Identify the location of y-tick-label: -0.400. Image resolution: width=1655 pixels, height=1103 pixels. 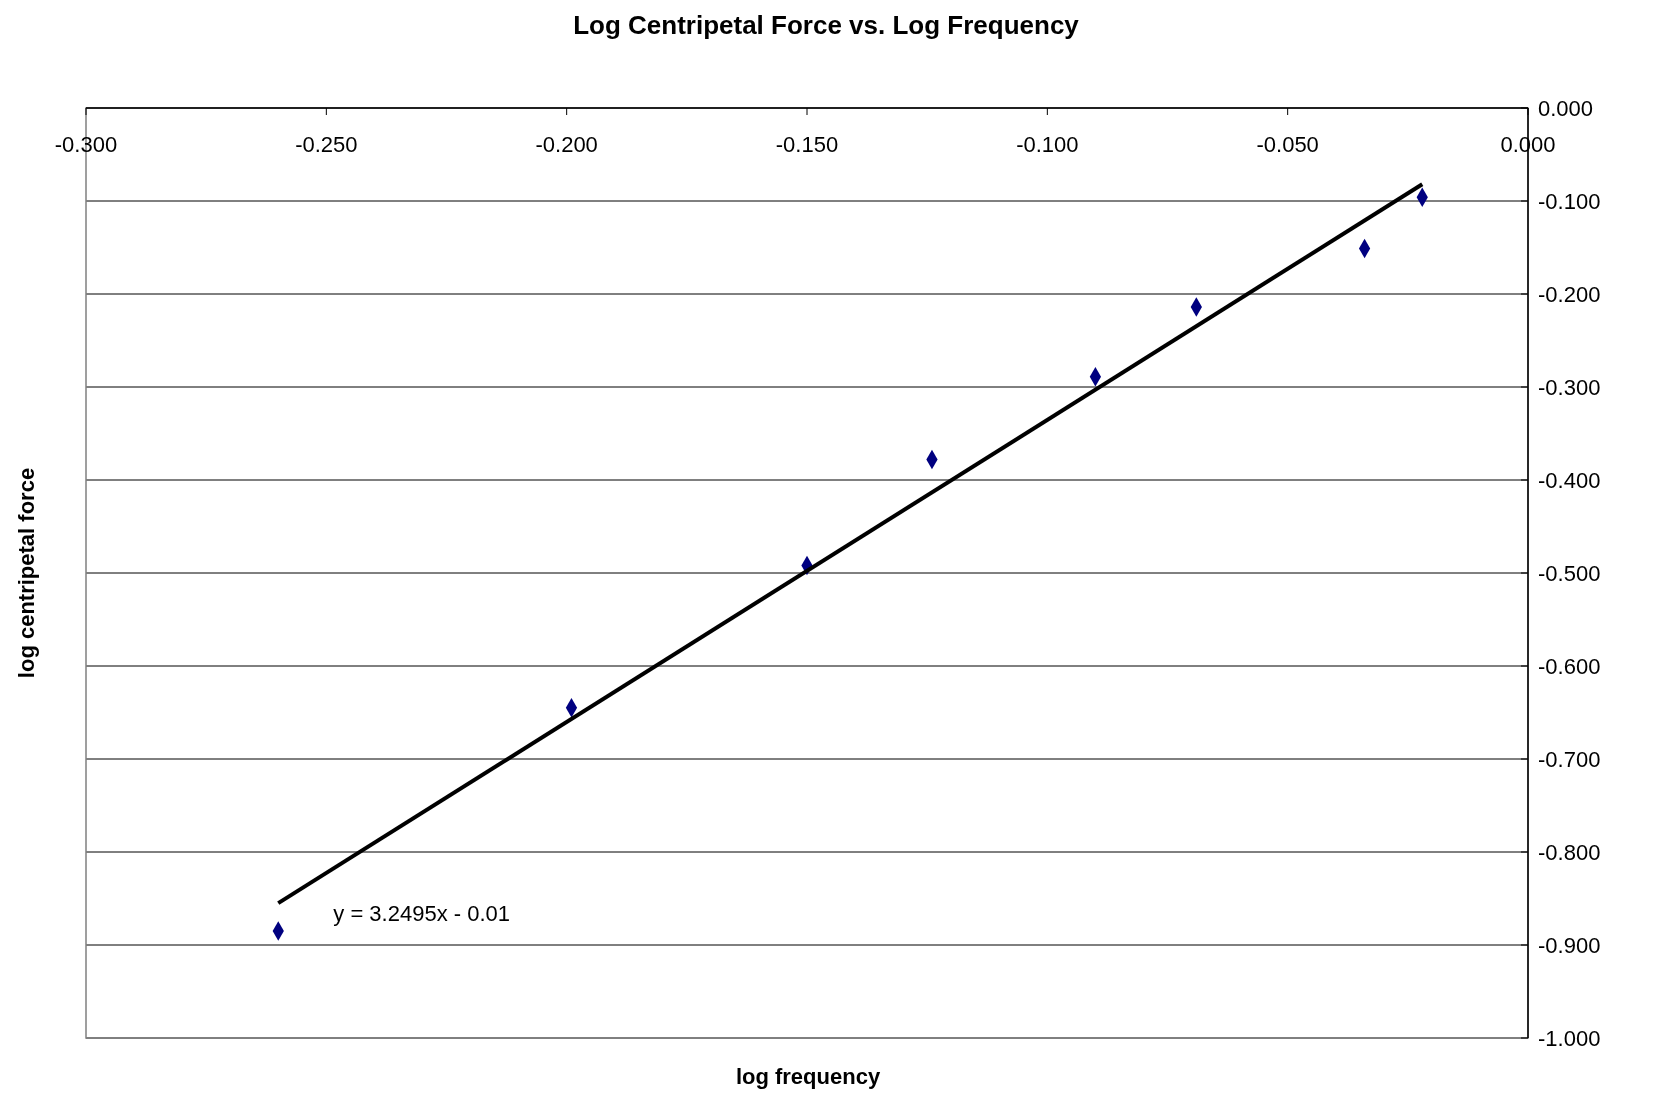
(1569, 480).